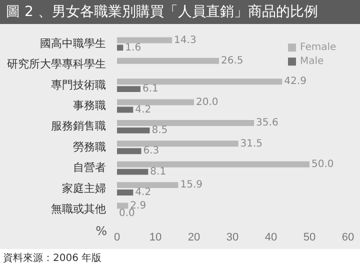 This screenshot has width=360, height=272. What do you see at coordinates (56, 64) in the screenshot?
I see `y-tick-label: 研究所大學專科學生` at bounding box center [56, 64].